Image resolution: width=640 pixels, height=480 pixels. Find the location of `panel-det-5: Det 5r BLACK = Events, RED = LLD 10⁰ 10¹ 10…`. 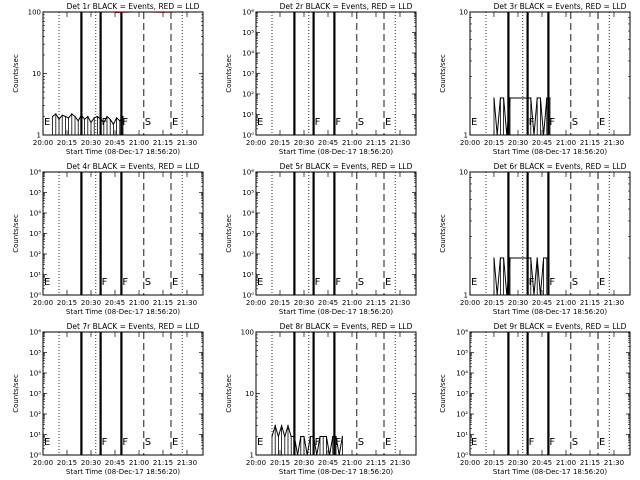

panel-det-5: Det 5r BLACK = Events, RED = LLD 10⁰ 10¹ 10… is located at coordinates (321, 239).